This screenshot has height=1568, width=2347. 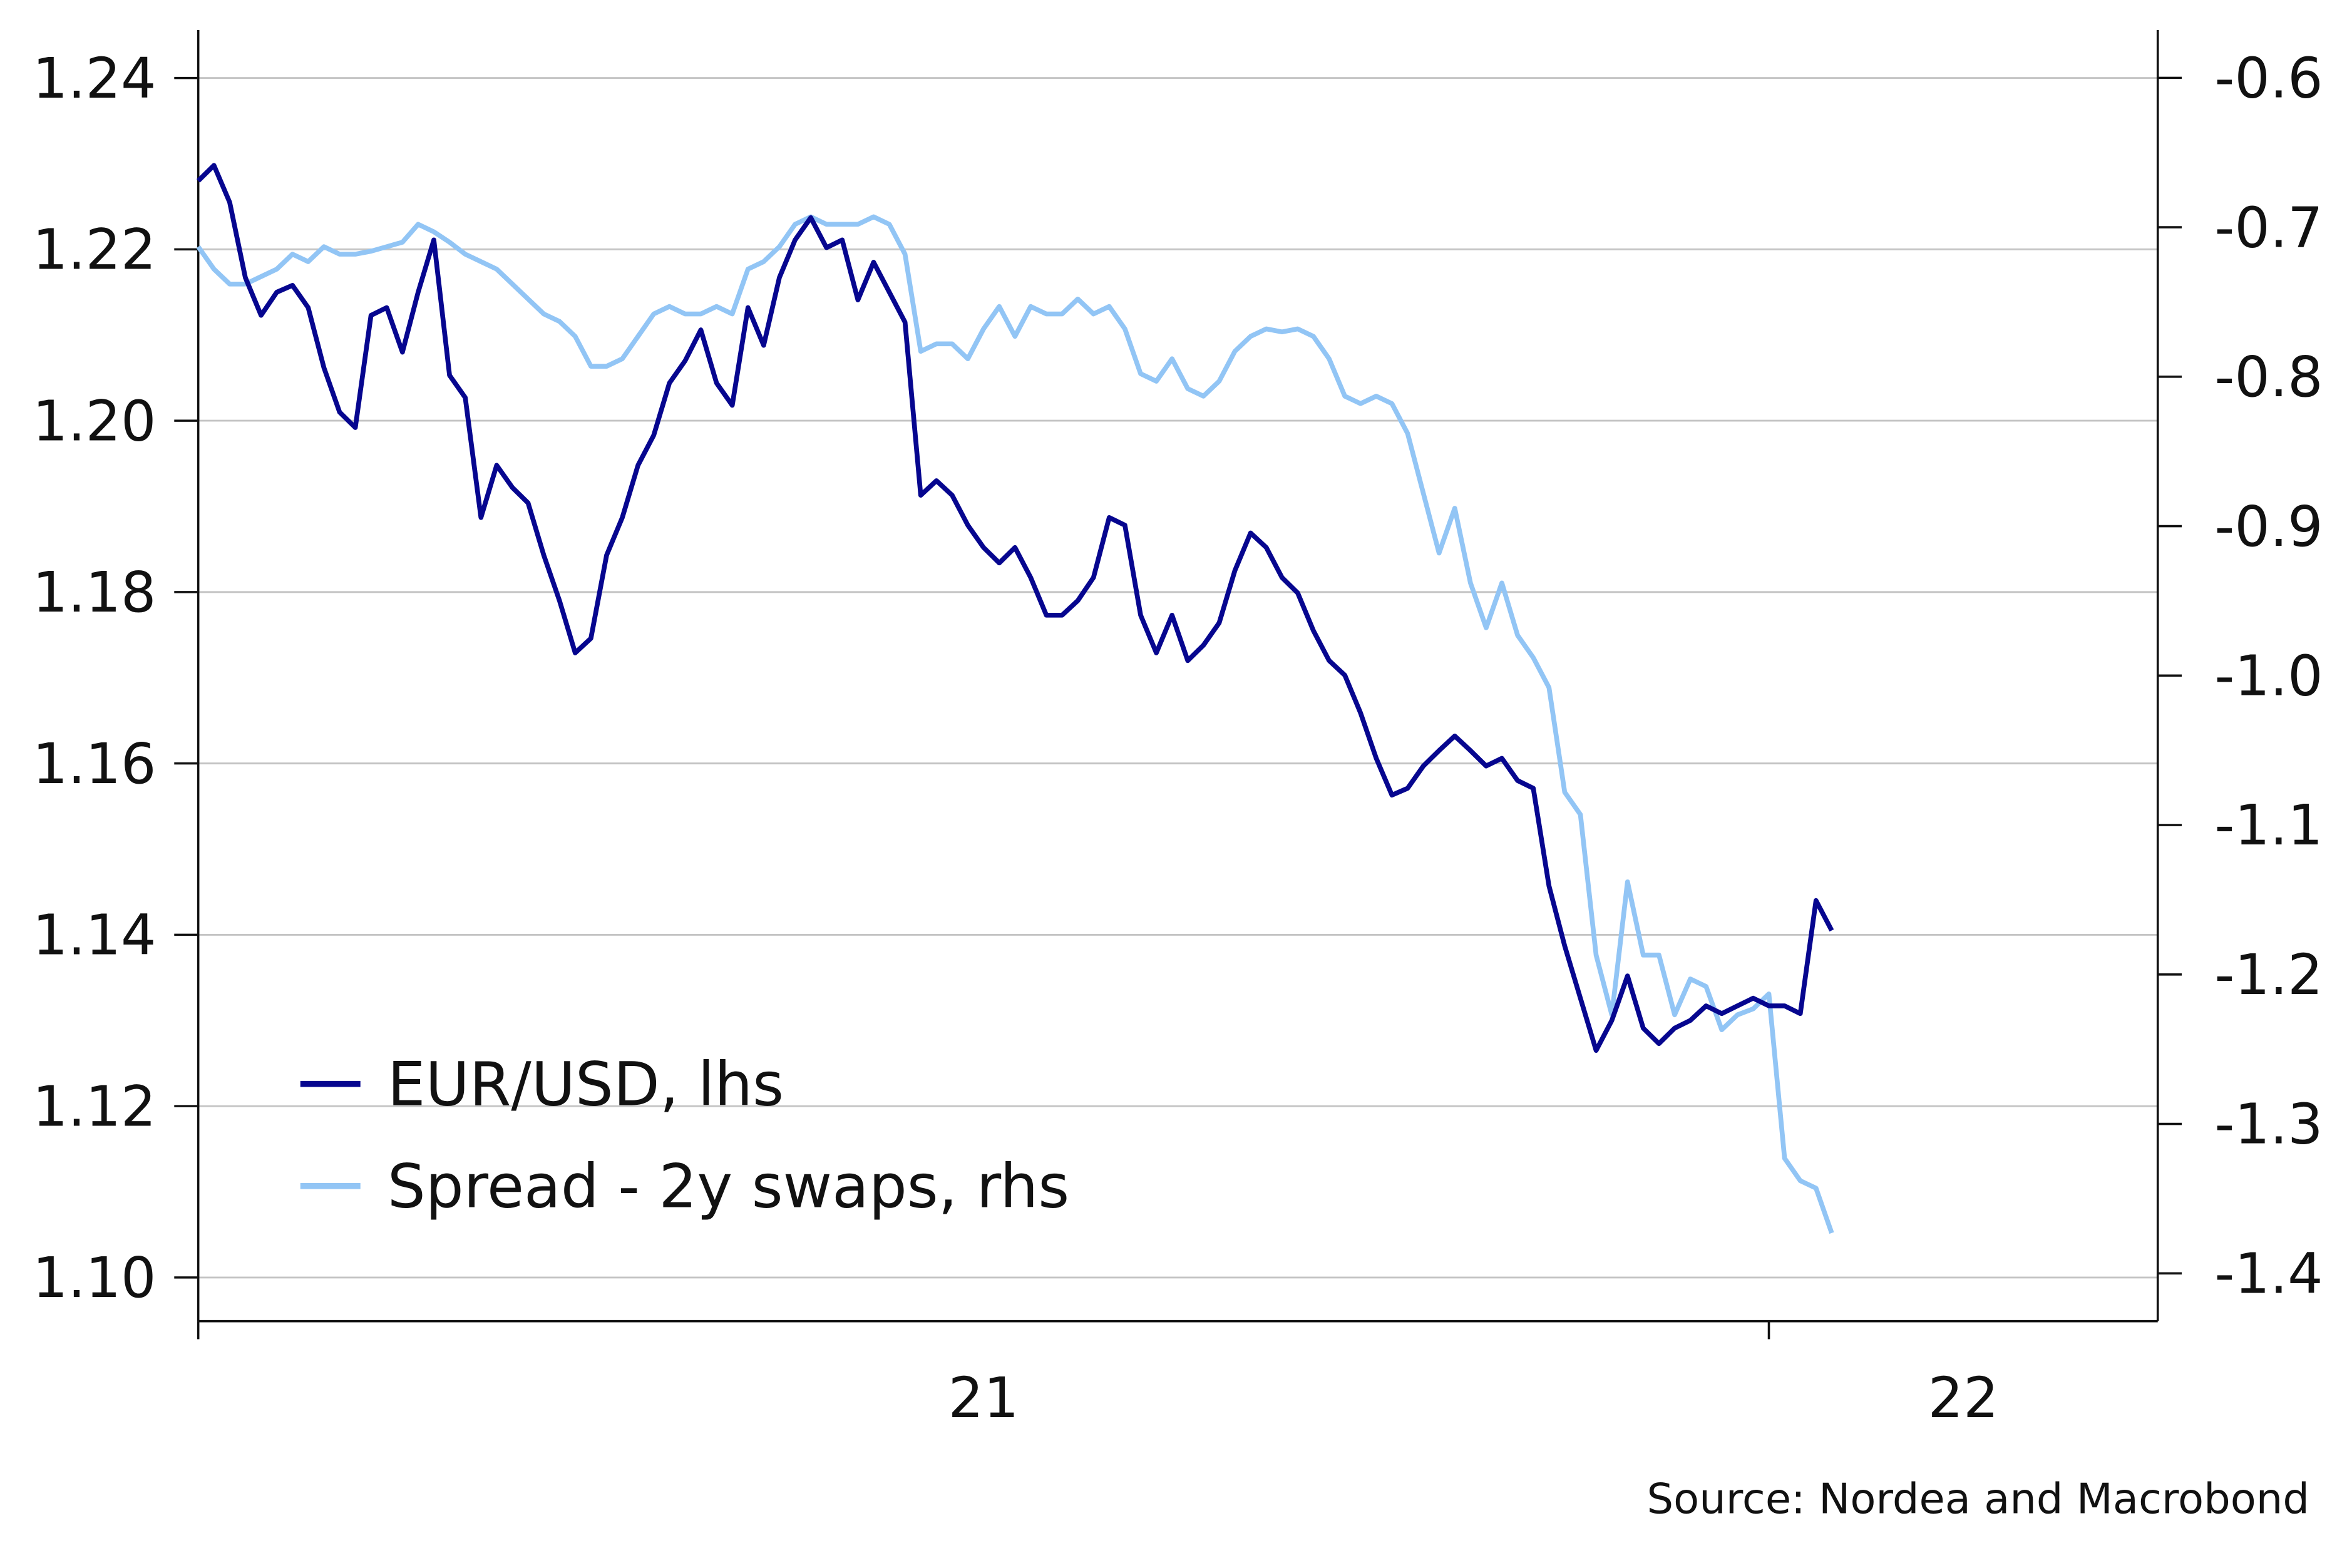 I want to click on y-tick-label: 1.22, so click(x=95, y=250).